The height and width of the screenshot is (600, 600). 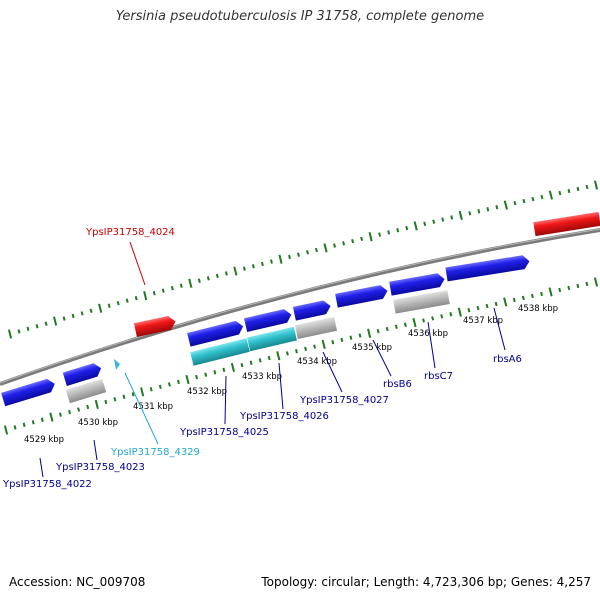 What do you see at coordinates (344, 400) in the screenshot?
I see `gene-label: YpsIP31758_4027` at bounding box center [344, 400].